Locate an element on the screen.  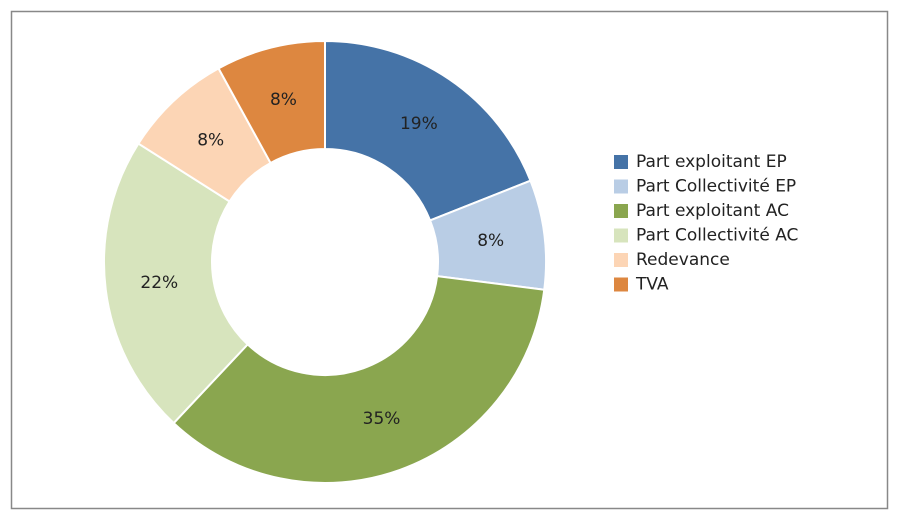
legend-label: TVA is located at coordinates (652, 285).